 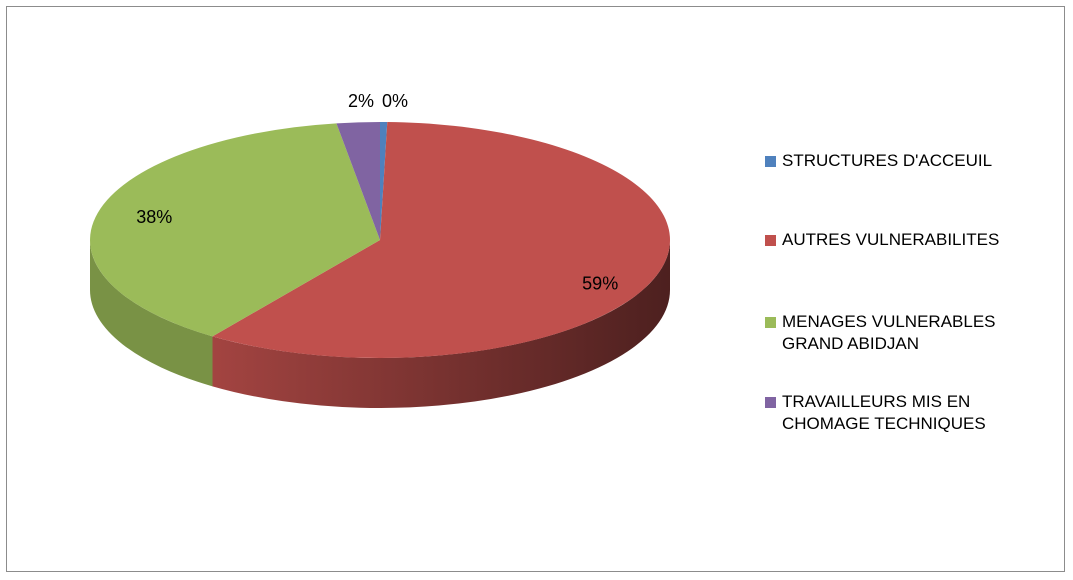 I want to click on legend-item: MENAGES VULNERABLES GRAND ABIDJAN, so click(x=915, y=333).